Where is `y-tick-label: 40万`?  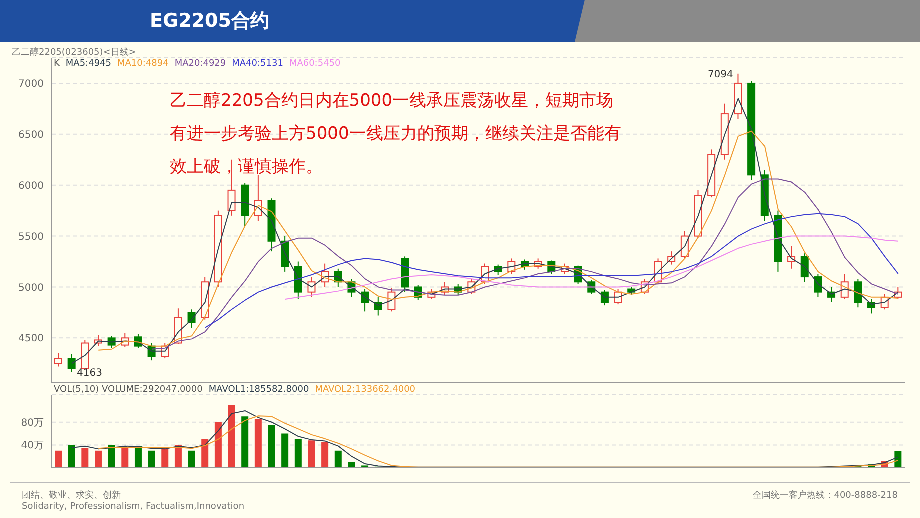
y-tick-label: 40万 is located at coordinates (32, 446).